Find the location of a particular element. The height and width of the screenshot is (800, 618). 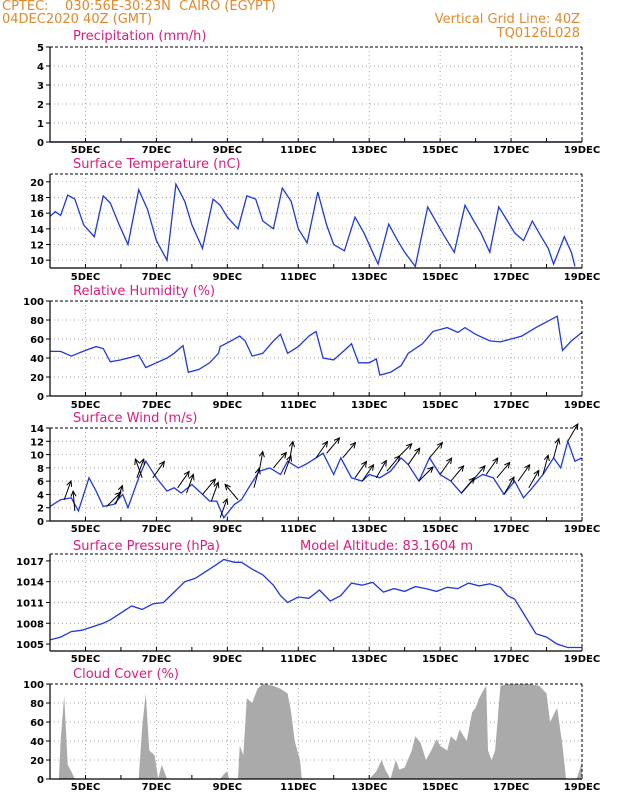

header-run-time: 04DEC2020 40Z (GMT) is located at coordinates (77, 19).